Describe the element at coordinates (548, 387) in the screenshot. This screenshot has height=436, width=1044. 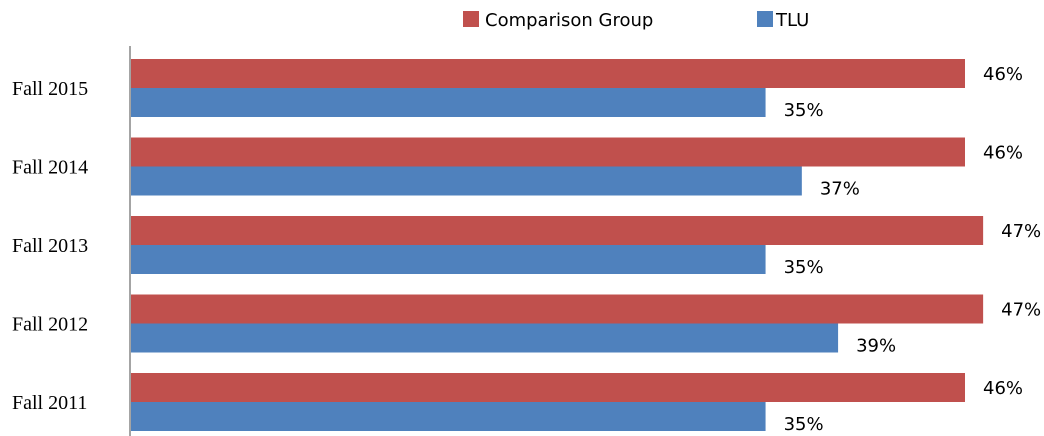
I see `bar-comparison-group-fall-2011` at that location.